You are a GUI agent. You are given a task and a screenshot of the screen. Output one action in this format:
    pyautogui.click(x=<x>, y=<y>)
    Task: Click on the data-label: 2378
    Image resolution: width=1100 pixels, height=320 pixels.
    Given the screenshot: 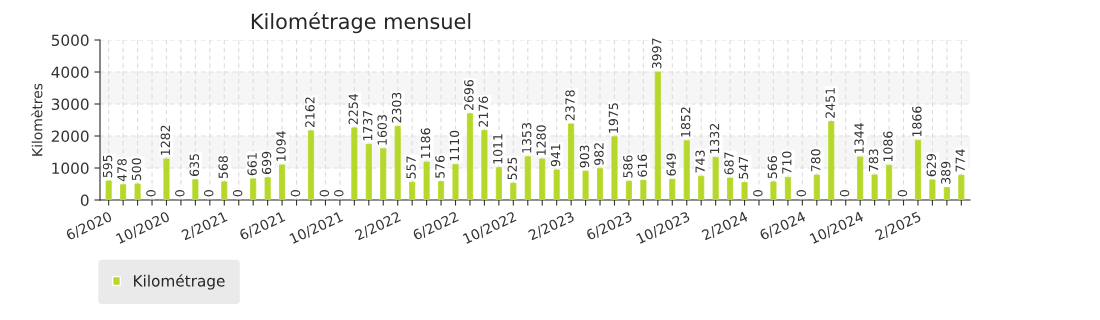 What is the action you would take?
    pyautogui.click(x=570, y=105)
    